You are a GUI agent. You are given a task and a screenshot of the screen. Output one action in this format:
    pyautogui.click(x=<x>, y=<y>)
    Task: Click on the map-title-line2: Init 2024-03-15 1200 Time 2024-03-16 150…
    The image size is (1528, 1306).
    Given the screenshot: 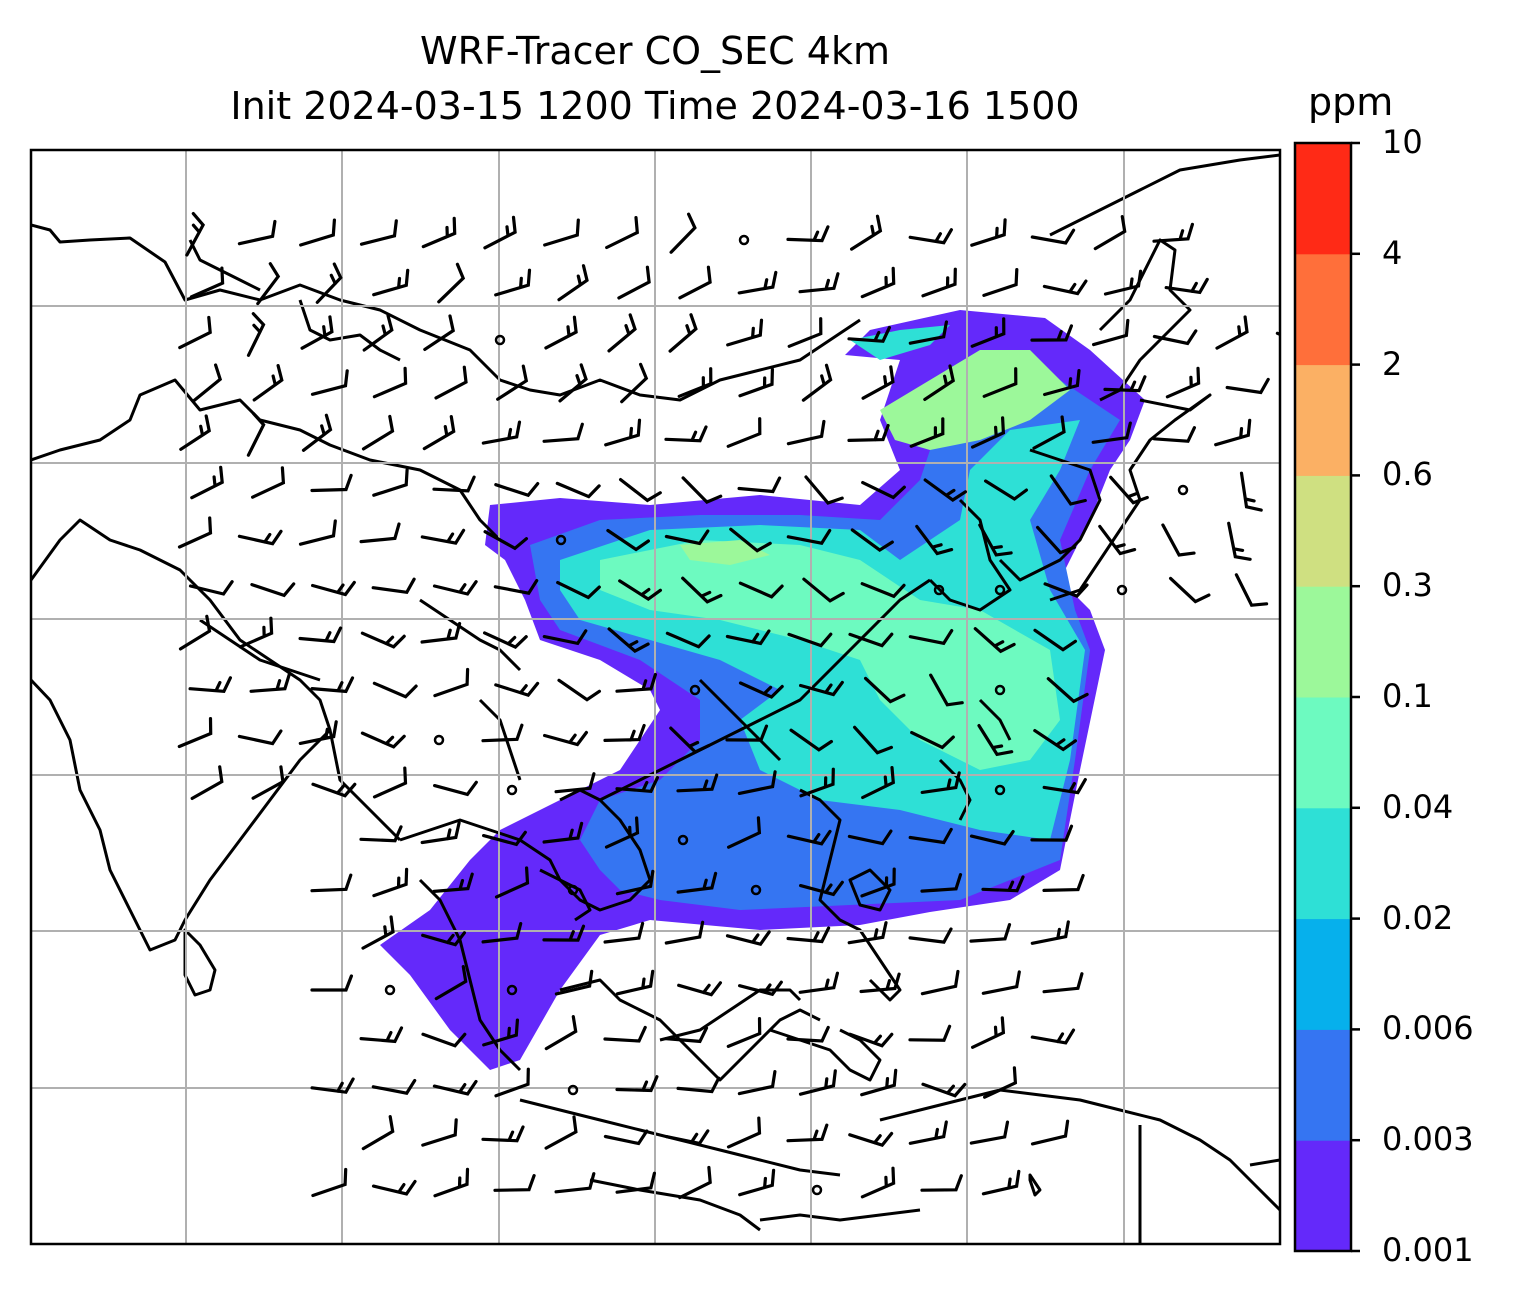 What is the action you would take?
    pyautogui.click(x=655, y=106)
    